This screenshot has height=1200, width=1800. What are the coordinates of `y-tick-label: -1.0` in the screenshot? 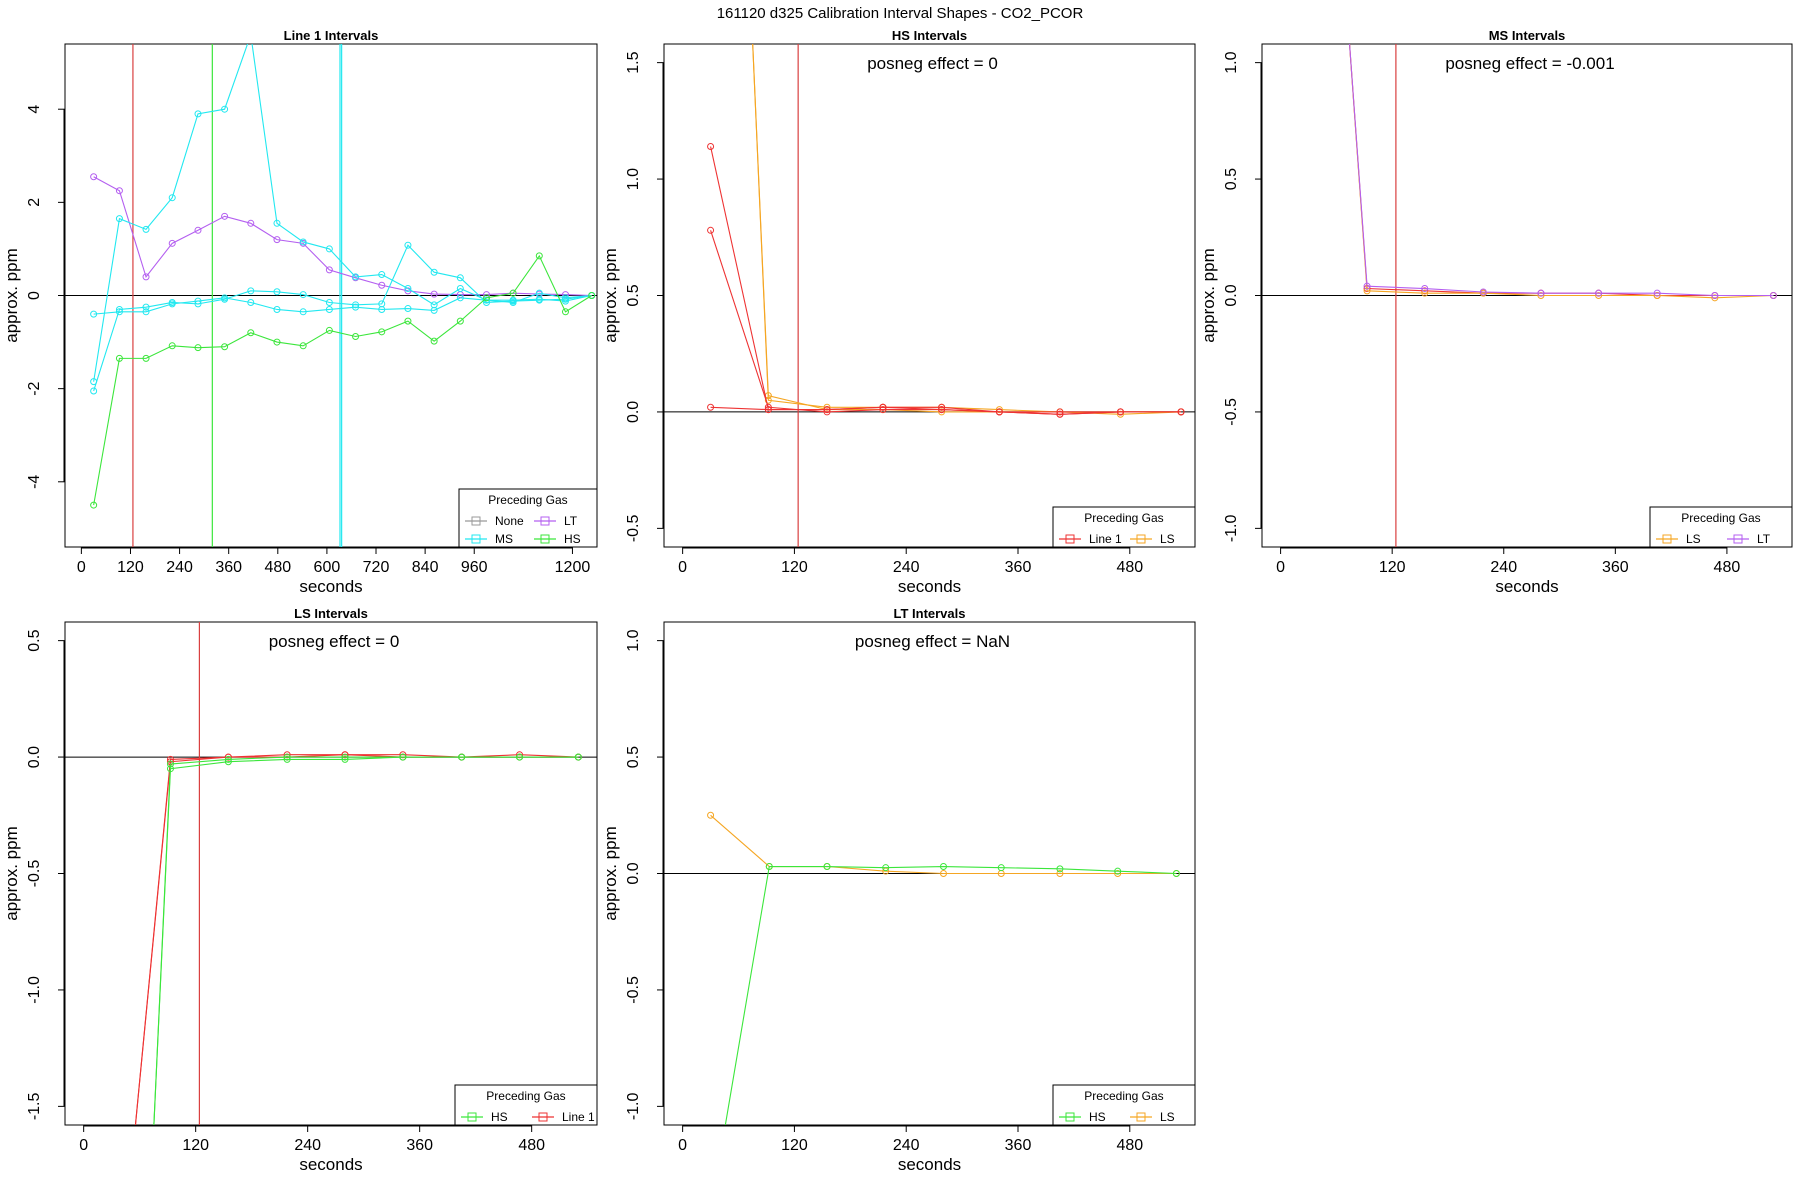 It's located at (633, 1106).